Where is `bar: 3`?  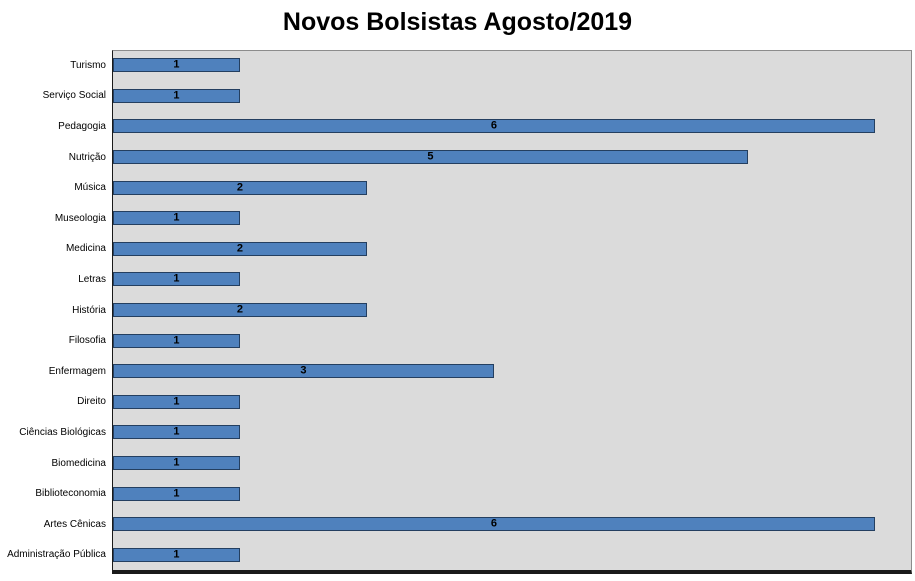
bar: 3 is located at coordinates (303, 371).